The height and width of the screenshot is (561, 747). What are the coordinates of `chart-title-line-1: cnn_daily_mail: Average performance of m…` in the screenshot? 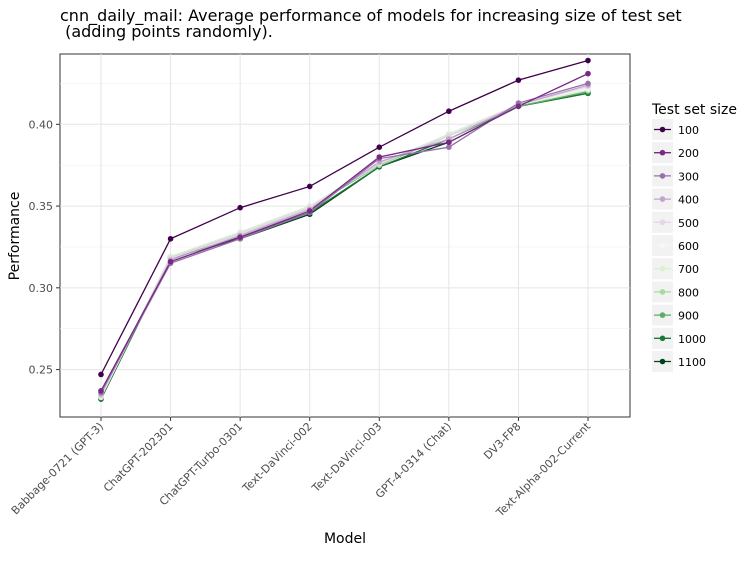 It's located at (371, 16).